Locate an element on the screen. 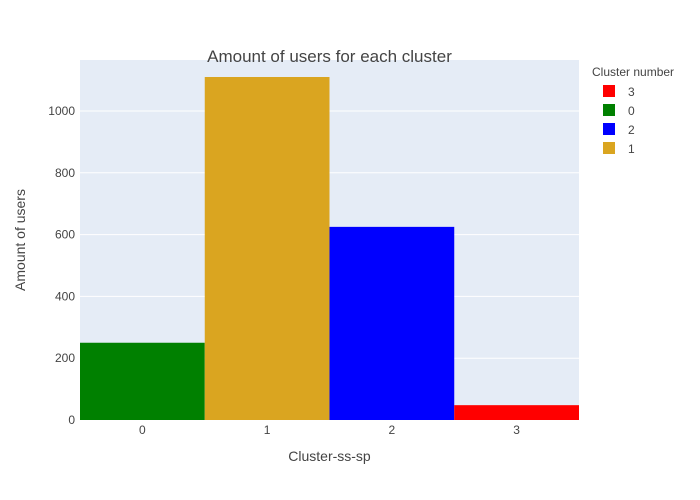 The width and height of the screenshot is (700, 500). legend-label: 0 is located at coordinates (631, 111).